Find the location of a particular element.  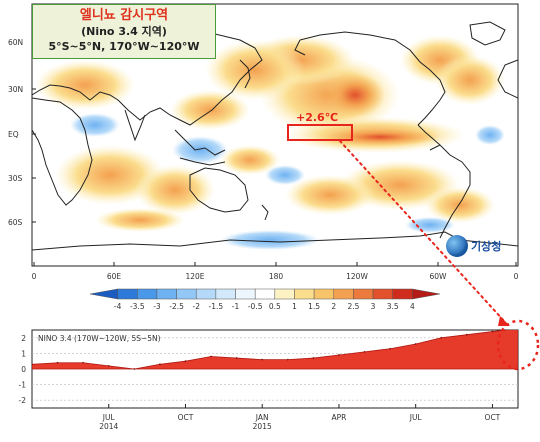

map-title: 엘니뇨 감시구역 is located at coordinates (124, 15).